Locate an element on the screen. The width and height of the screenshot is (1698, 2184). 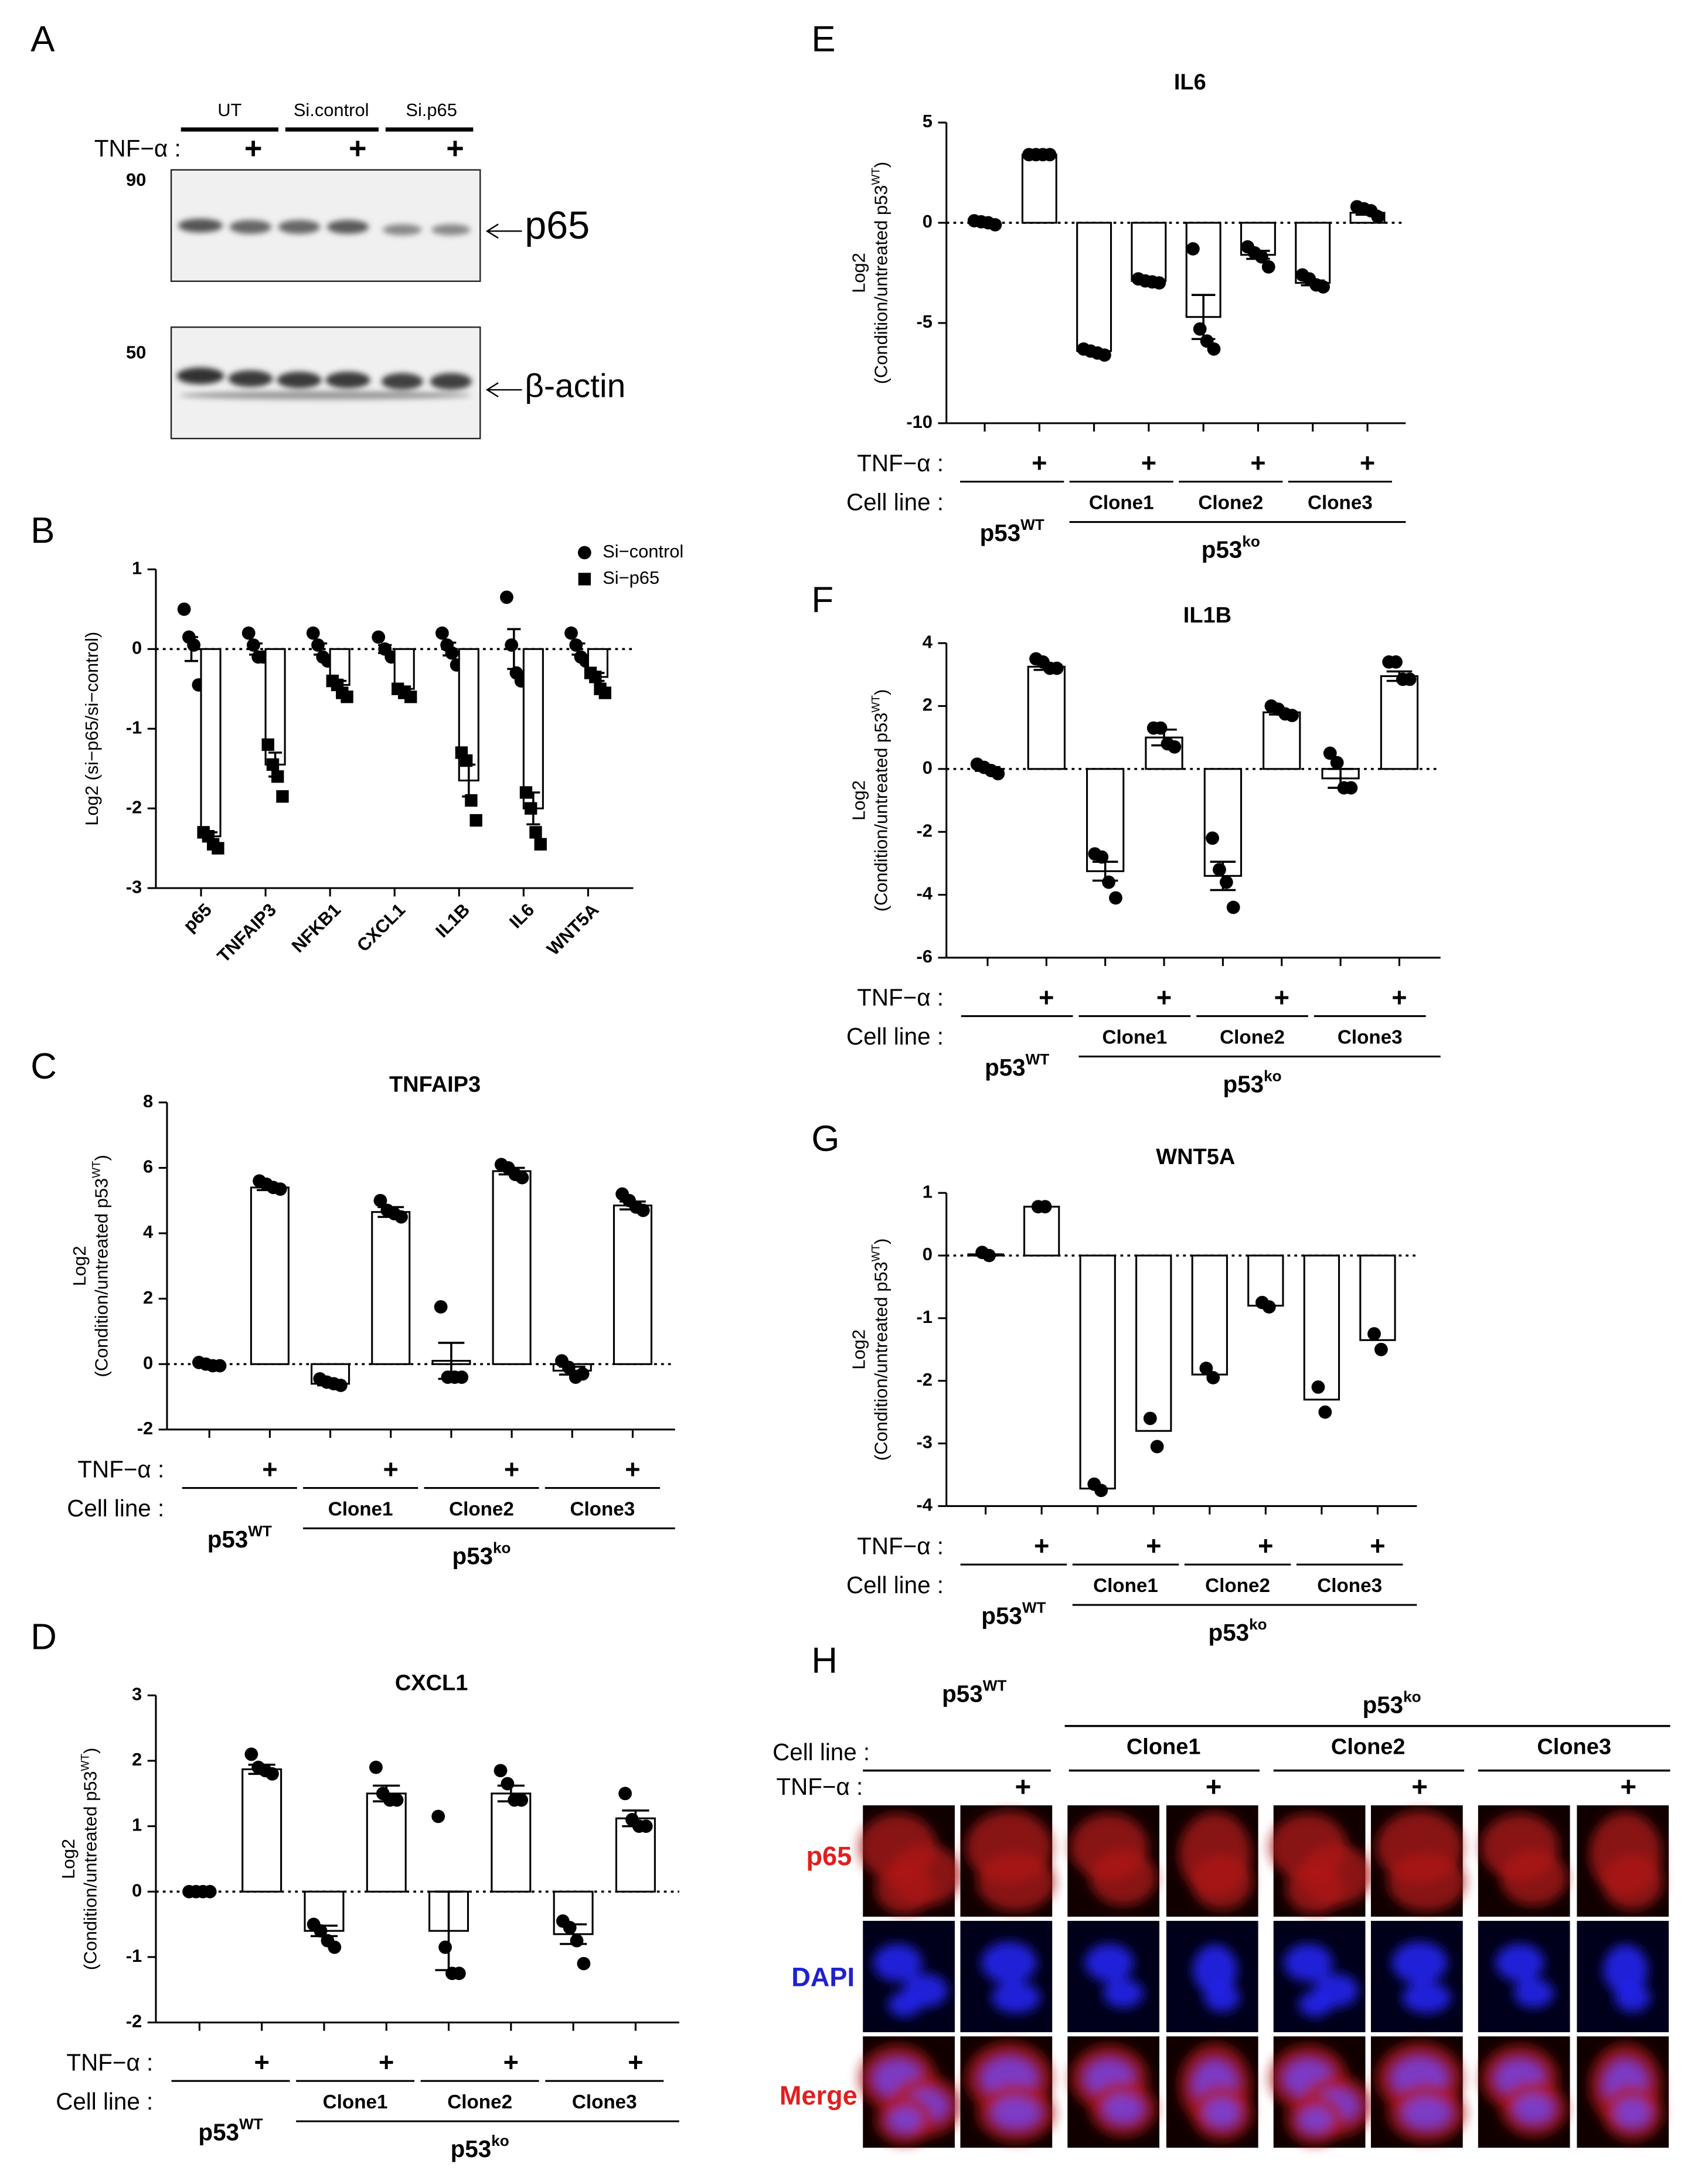
y-label-base: (Condition/untreated p53 is located at coordinates (881, 285).